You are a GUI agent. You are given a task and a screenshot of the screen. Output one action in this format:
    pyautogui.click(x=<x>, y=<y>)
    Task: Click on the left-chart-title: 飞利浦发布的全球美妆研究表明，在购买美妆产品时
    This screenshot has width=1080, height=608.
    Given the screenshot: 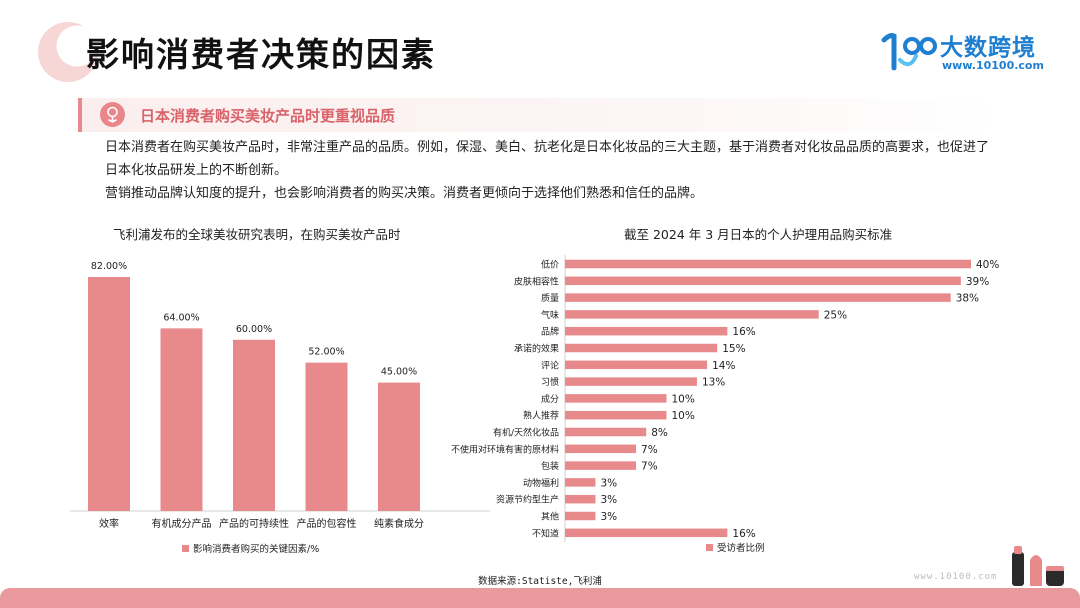 What is the action you would take?
    pyautogui.click(x=257, y=234)
    